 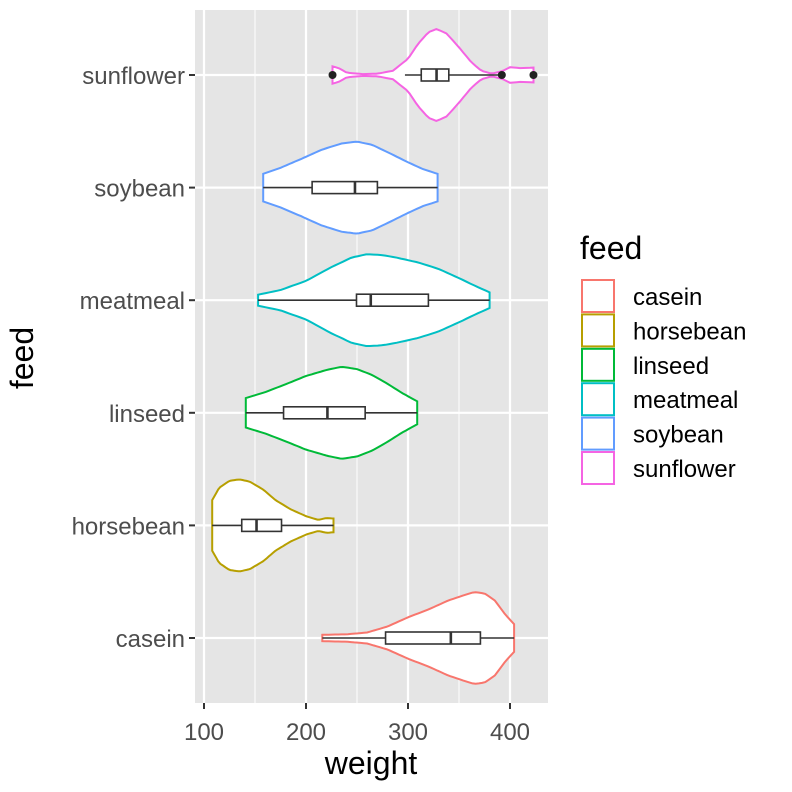 I want to click on x-axis-ticks: 100 200 300 400, so click(x=357, y=724).